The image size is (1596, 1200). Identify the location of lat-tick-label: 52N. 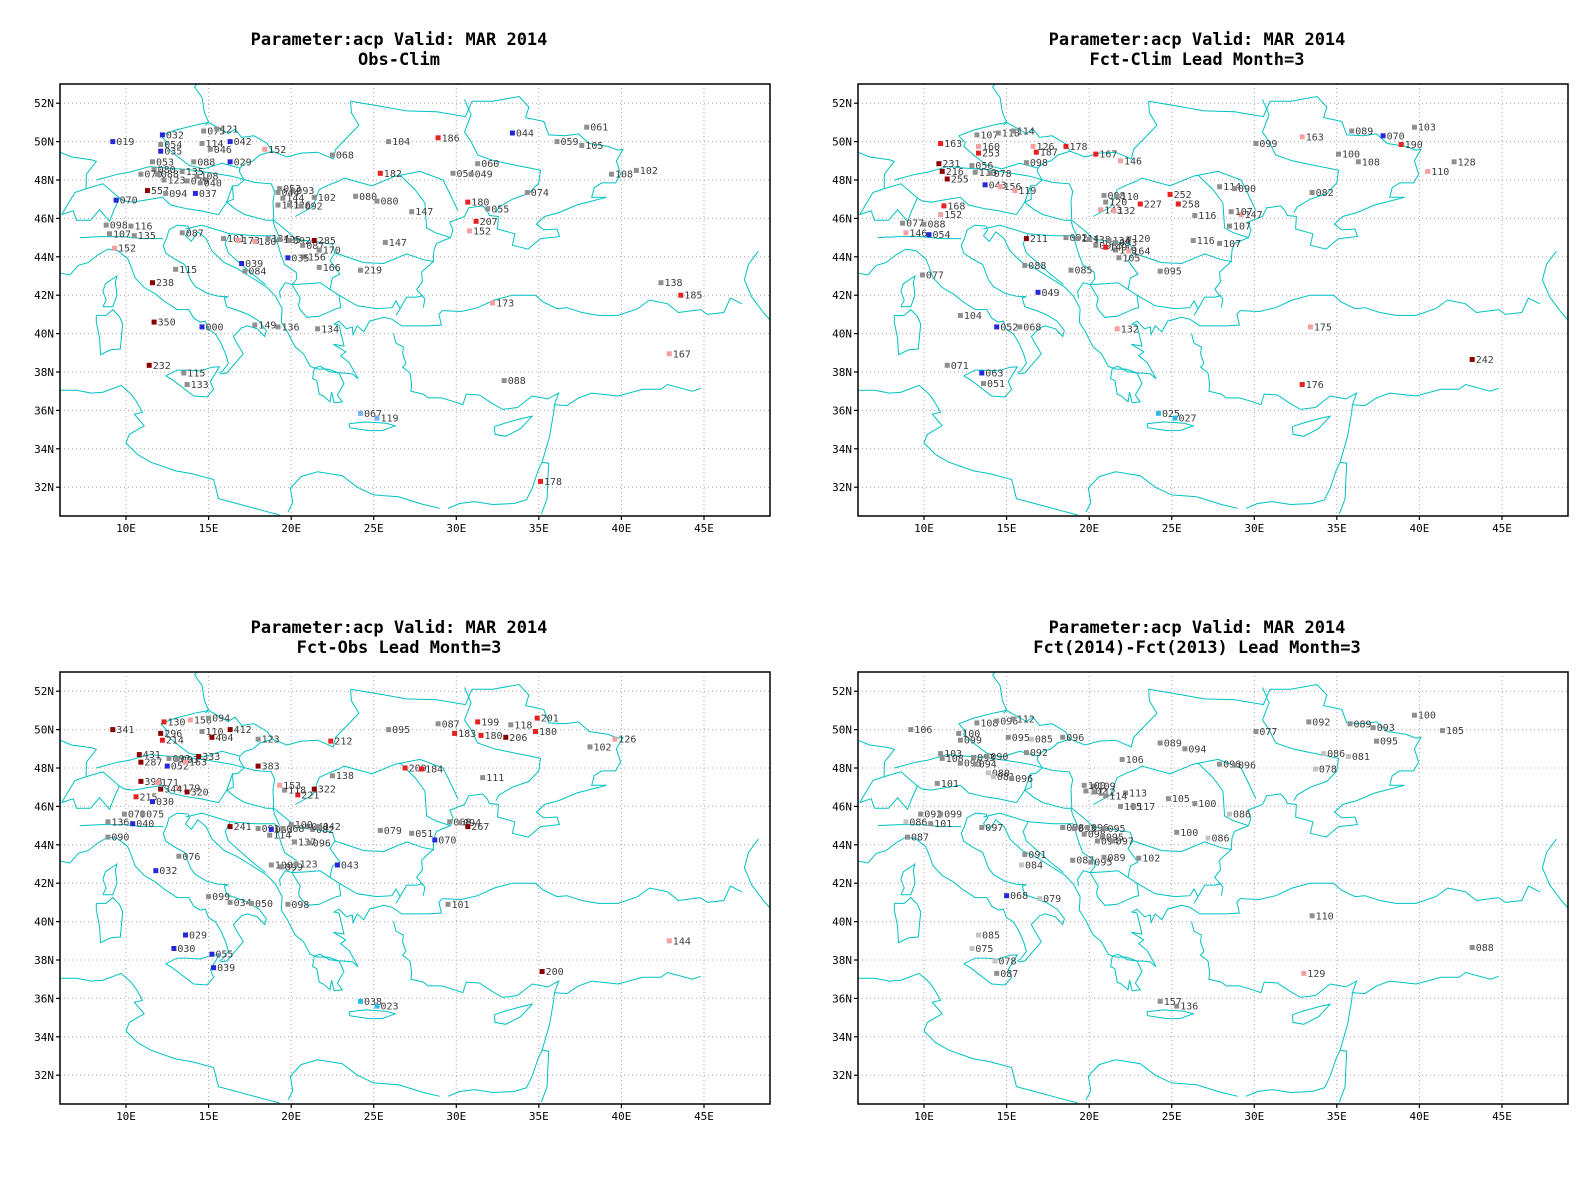
(44, 691).